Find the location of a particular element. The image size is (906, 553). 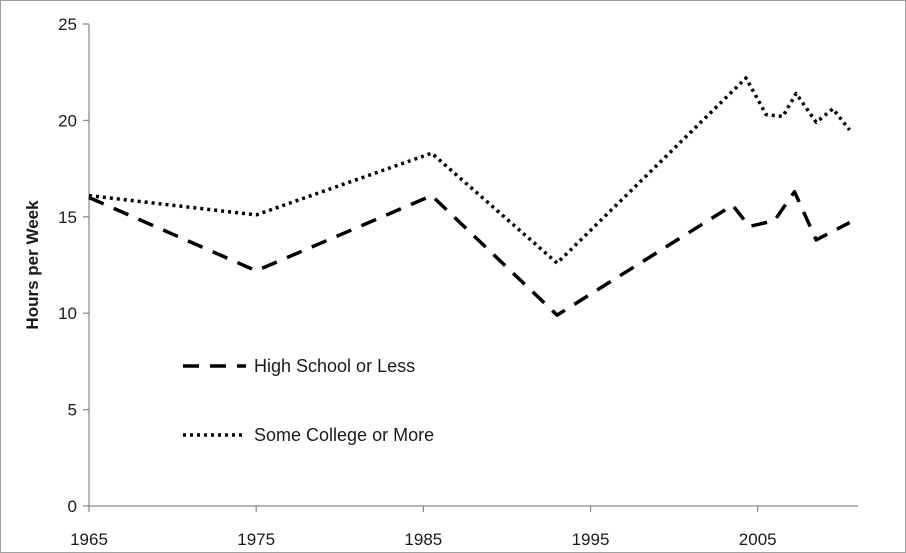

x-tick-label: 2005 is located at coordinates (758, 539).